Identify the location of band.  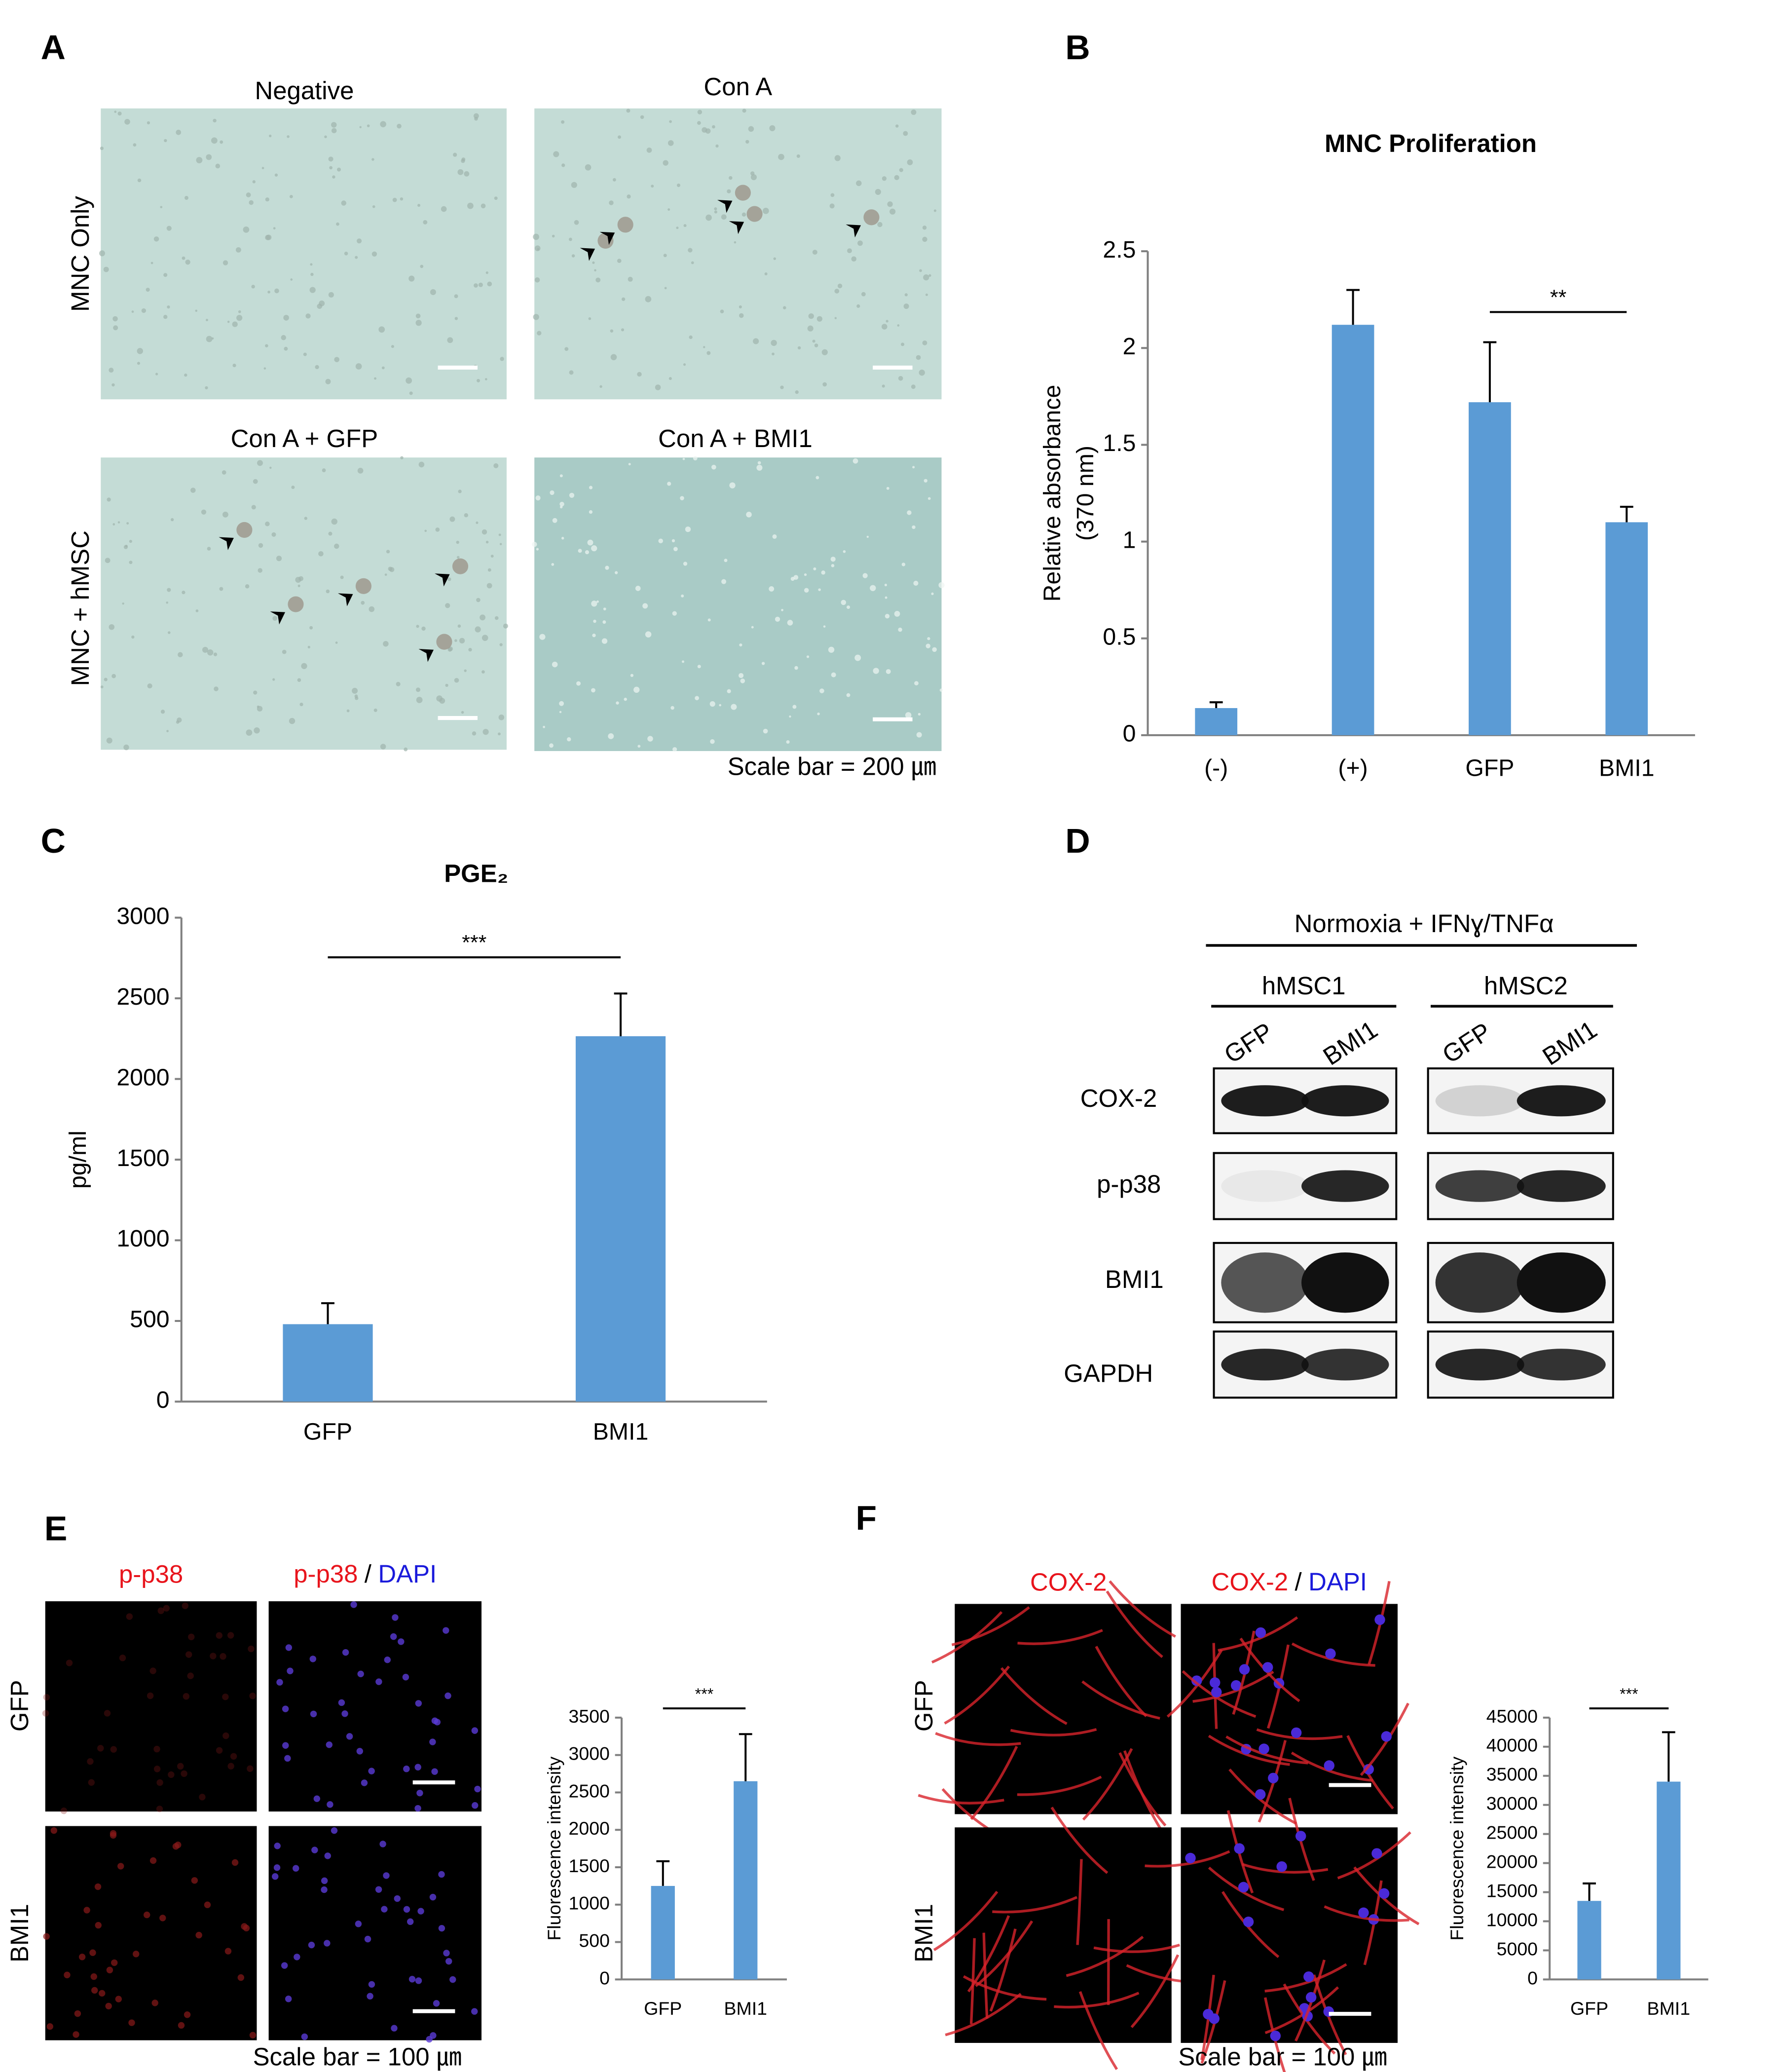
(1345, 1101).